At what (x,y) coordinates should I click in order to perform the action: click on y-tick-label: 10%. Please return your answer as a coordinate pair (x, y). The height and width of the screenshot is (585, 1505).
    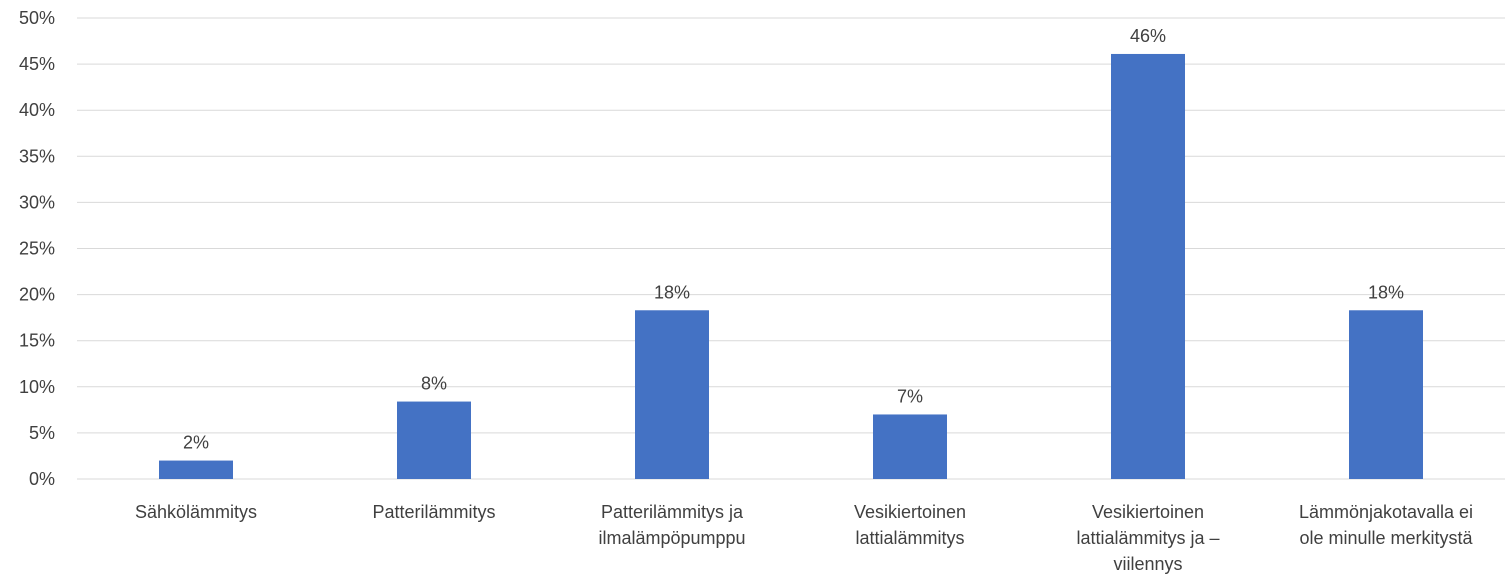
    Looking at the image, I should click on (37, 387).